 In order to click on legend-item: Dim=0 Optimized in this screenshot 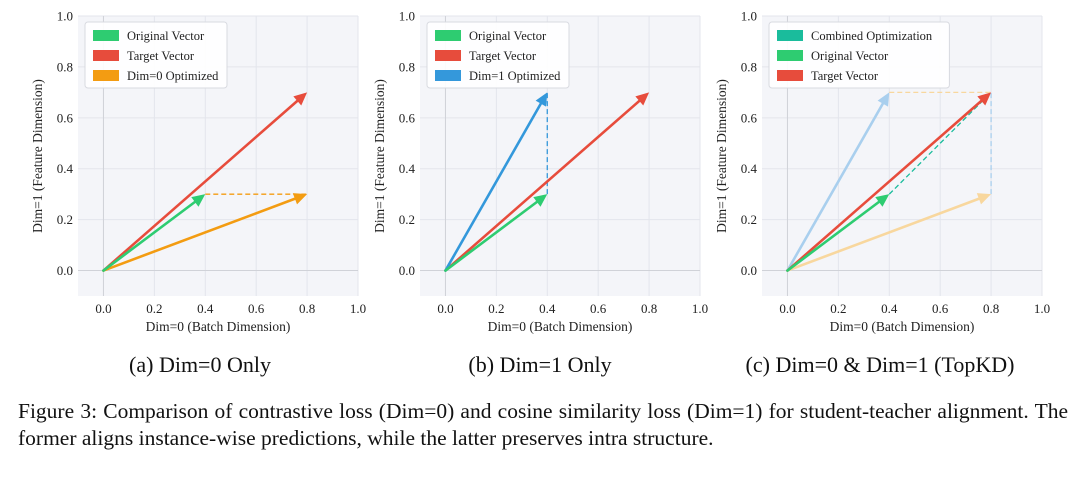, I will do `click(156, 76)`.